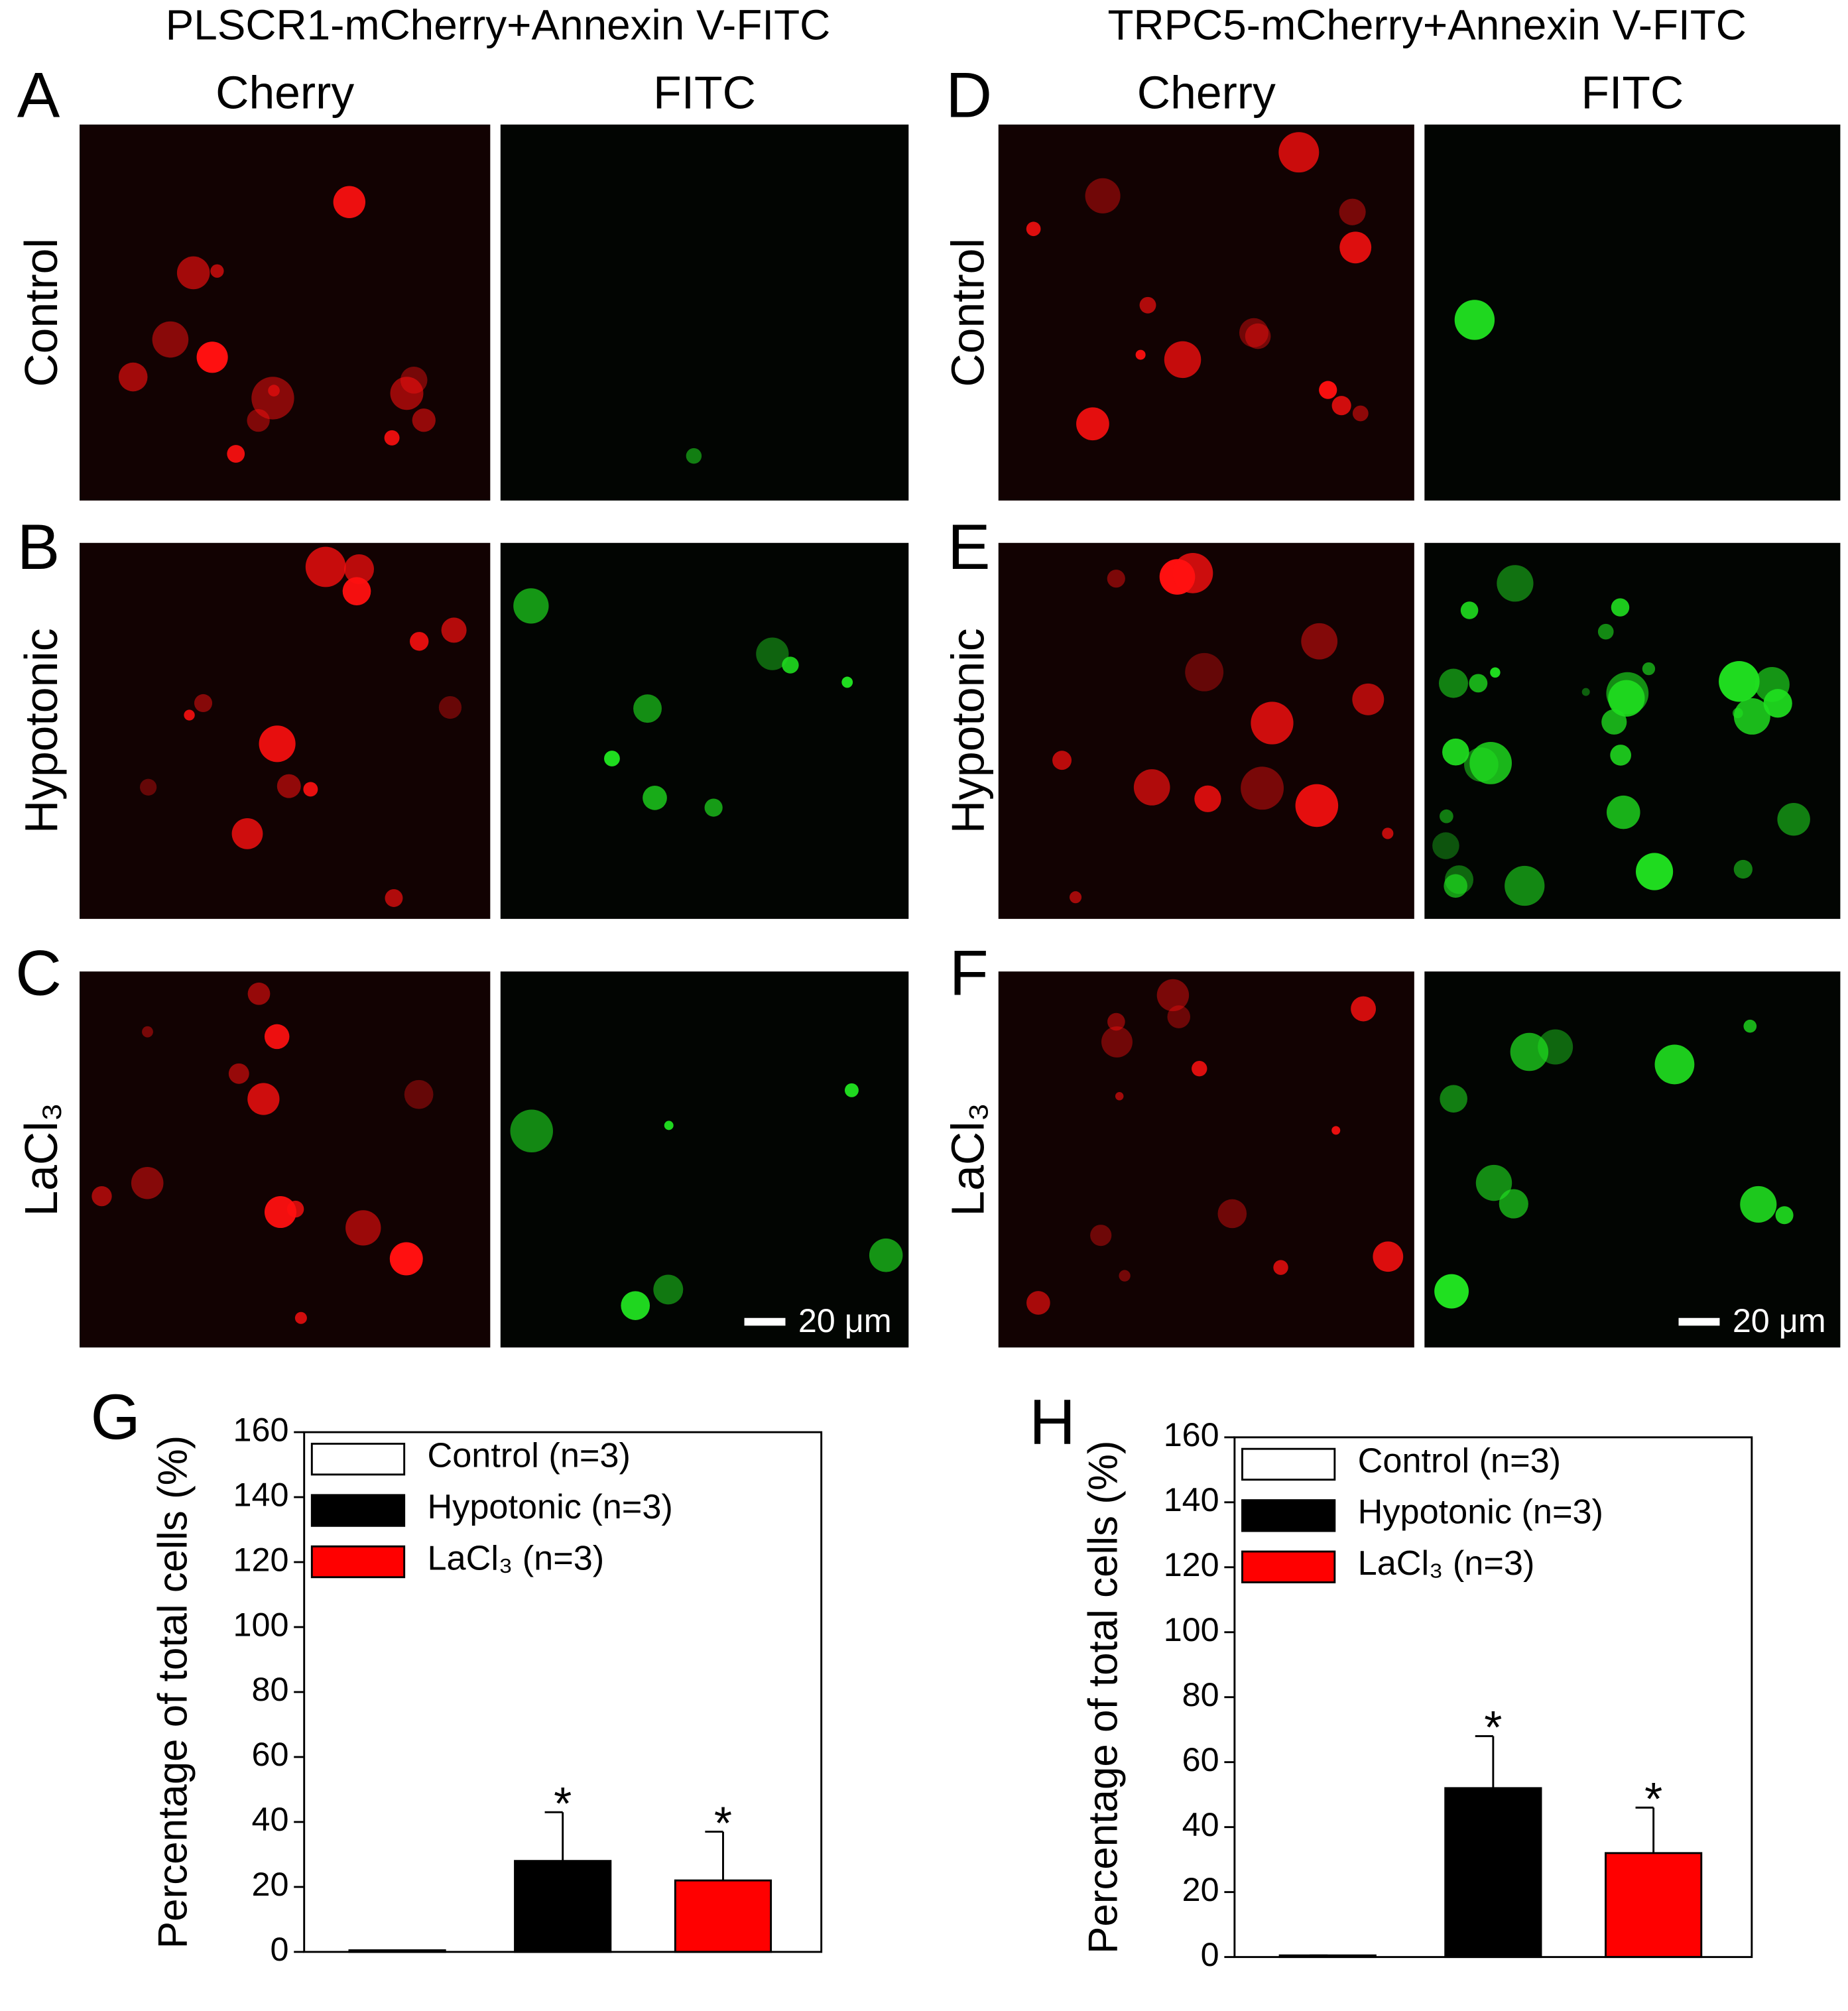  Describe the element at coordinates (261, 1624) in the screenshot. I see `y-tick-label: 100` at that location.